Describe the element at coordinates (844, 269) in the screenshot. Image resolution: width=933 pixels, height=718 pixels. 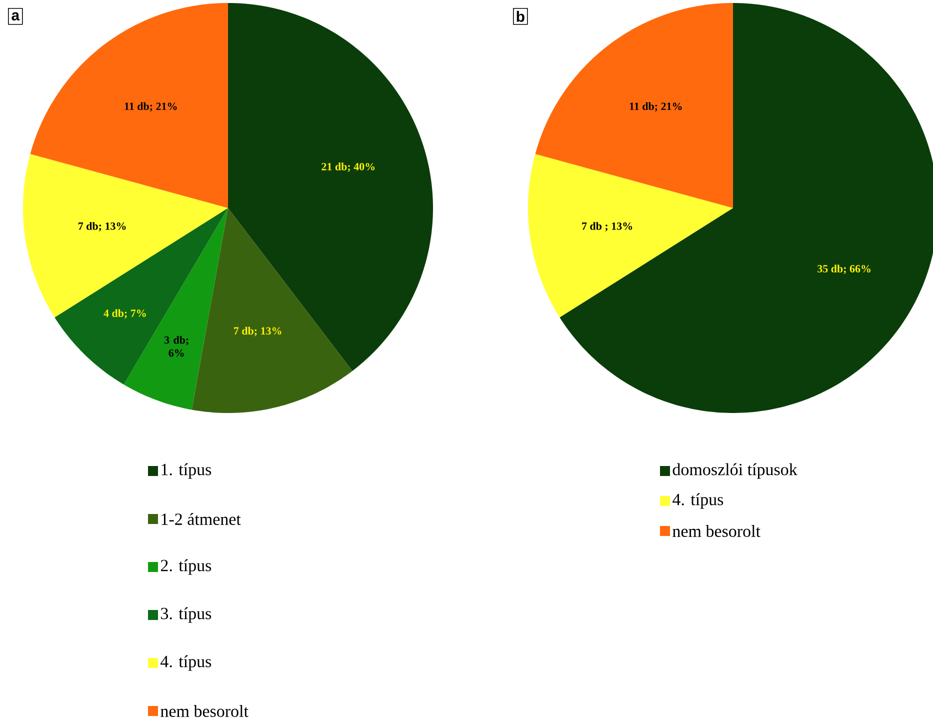
I see `data-label: 35 db; 66%` at that location.